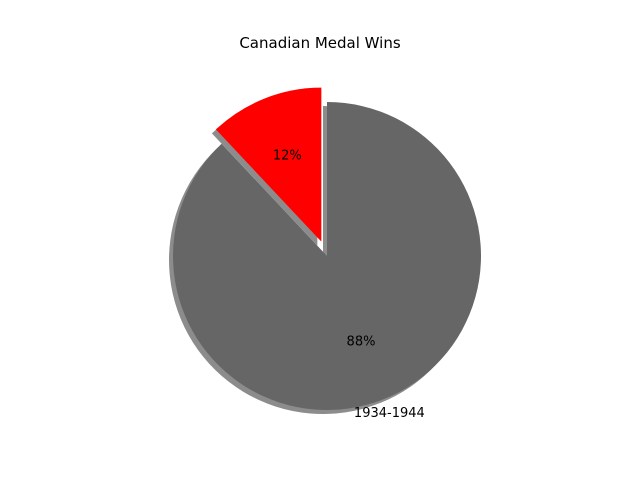 Image resolution: width=640 pixels, height=480 pixels. What do you see at coordinates (287, 155) in the screenshot?
I see `slice-pct-label-0: 12%` at bounding box center [287, 155].